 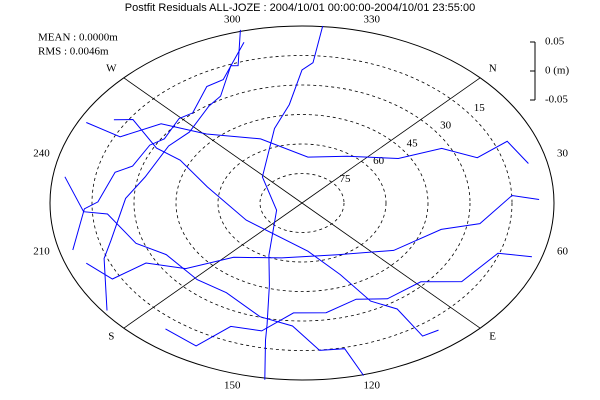 I want to click on azimuth-label: W, so click(x=111, y=69).